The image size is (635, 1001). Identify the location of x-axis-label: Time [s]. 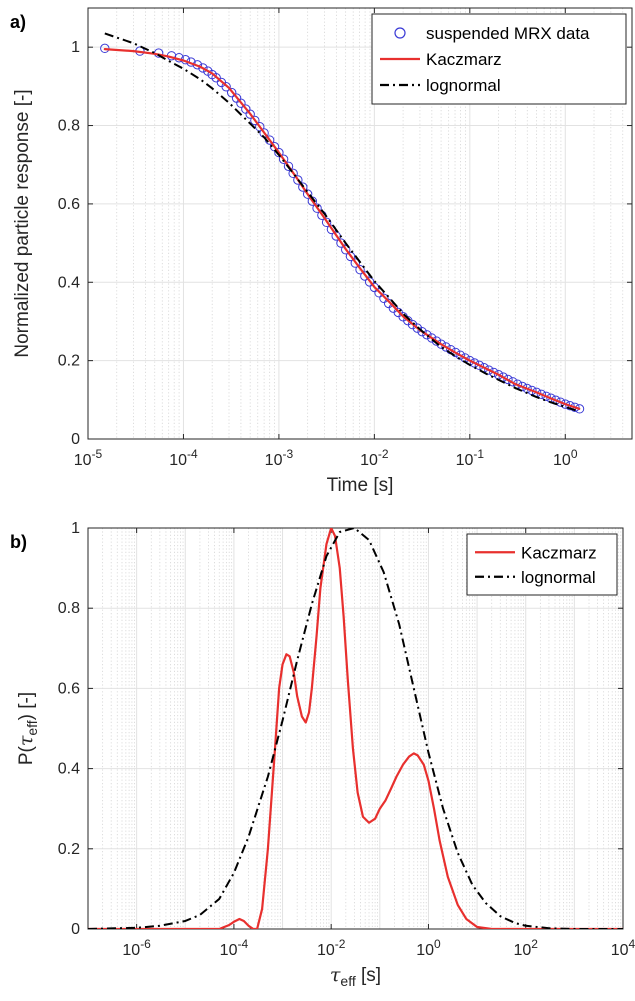
(360, 485).